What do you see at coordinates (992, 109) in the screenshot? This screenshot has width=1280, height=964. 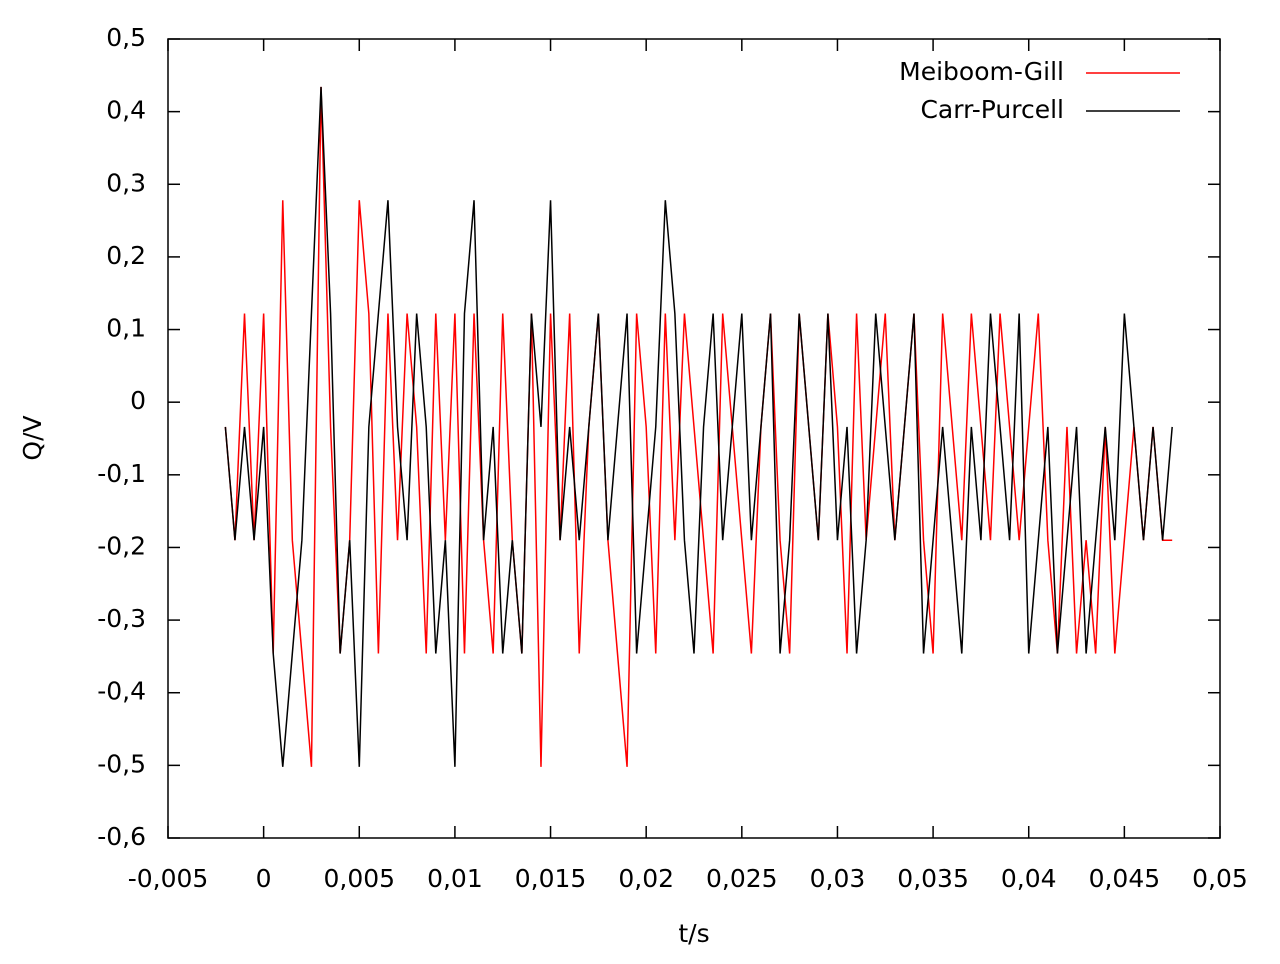 I see `legend-label: Carr-Purcell` at bounding box center [992, 109].